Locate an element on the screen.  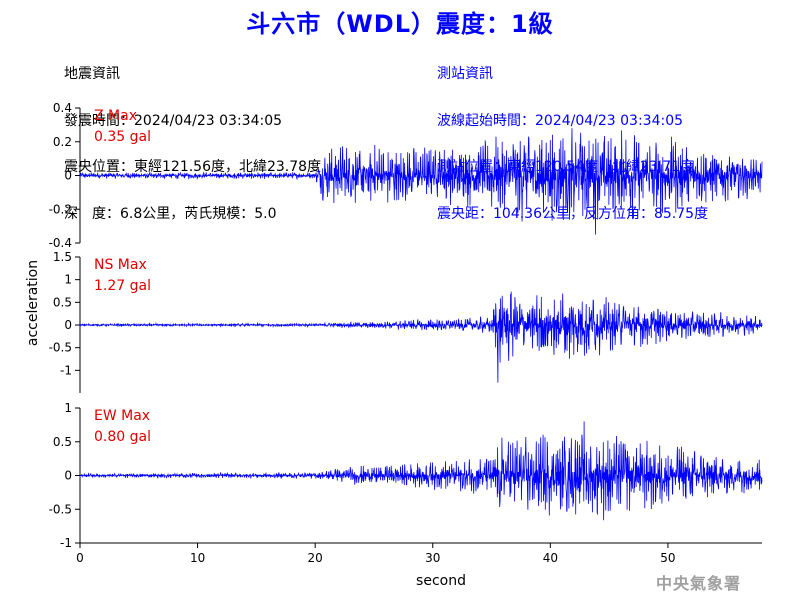
max-value-z: 0.35 gal is located at coordinates (122, 137).